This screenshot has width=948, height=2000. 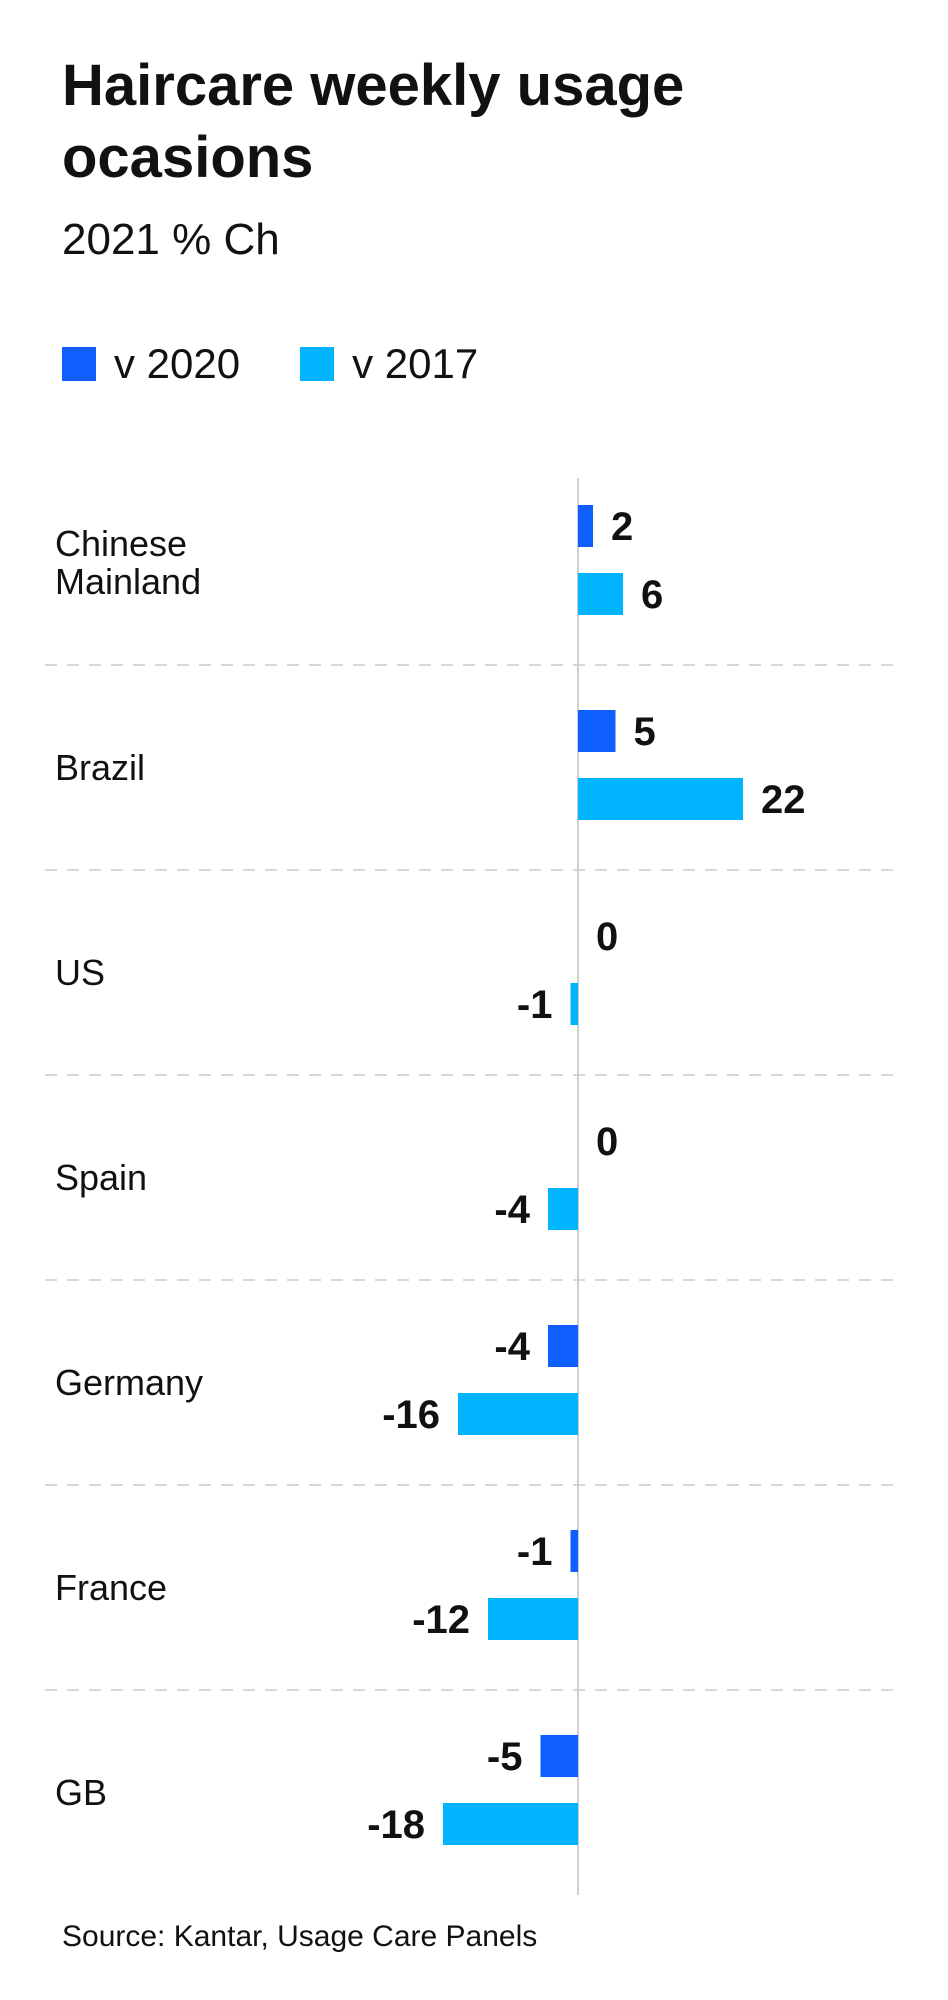 I want to click on data-label-france-v2020: -1, so click(x=535, y=1552).